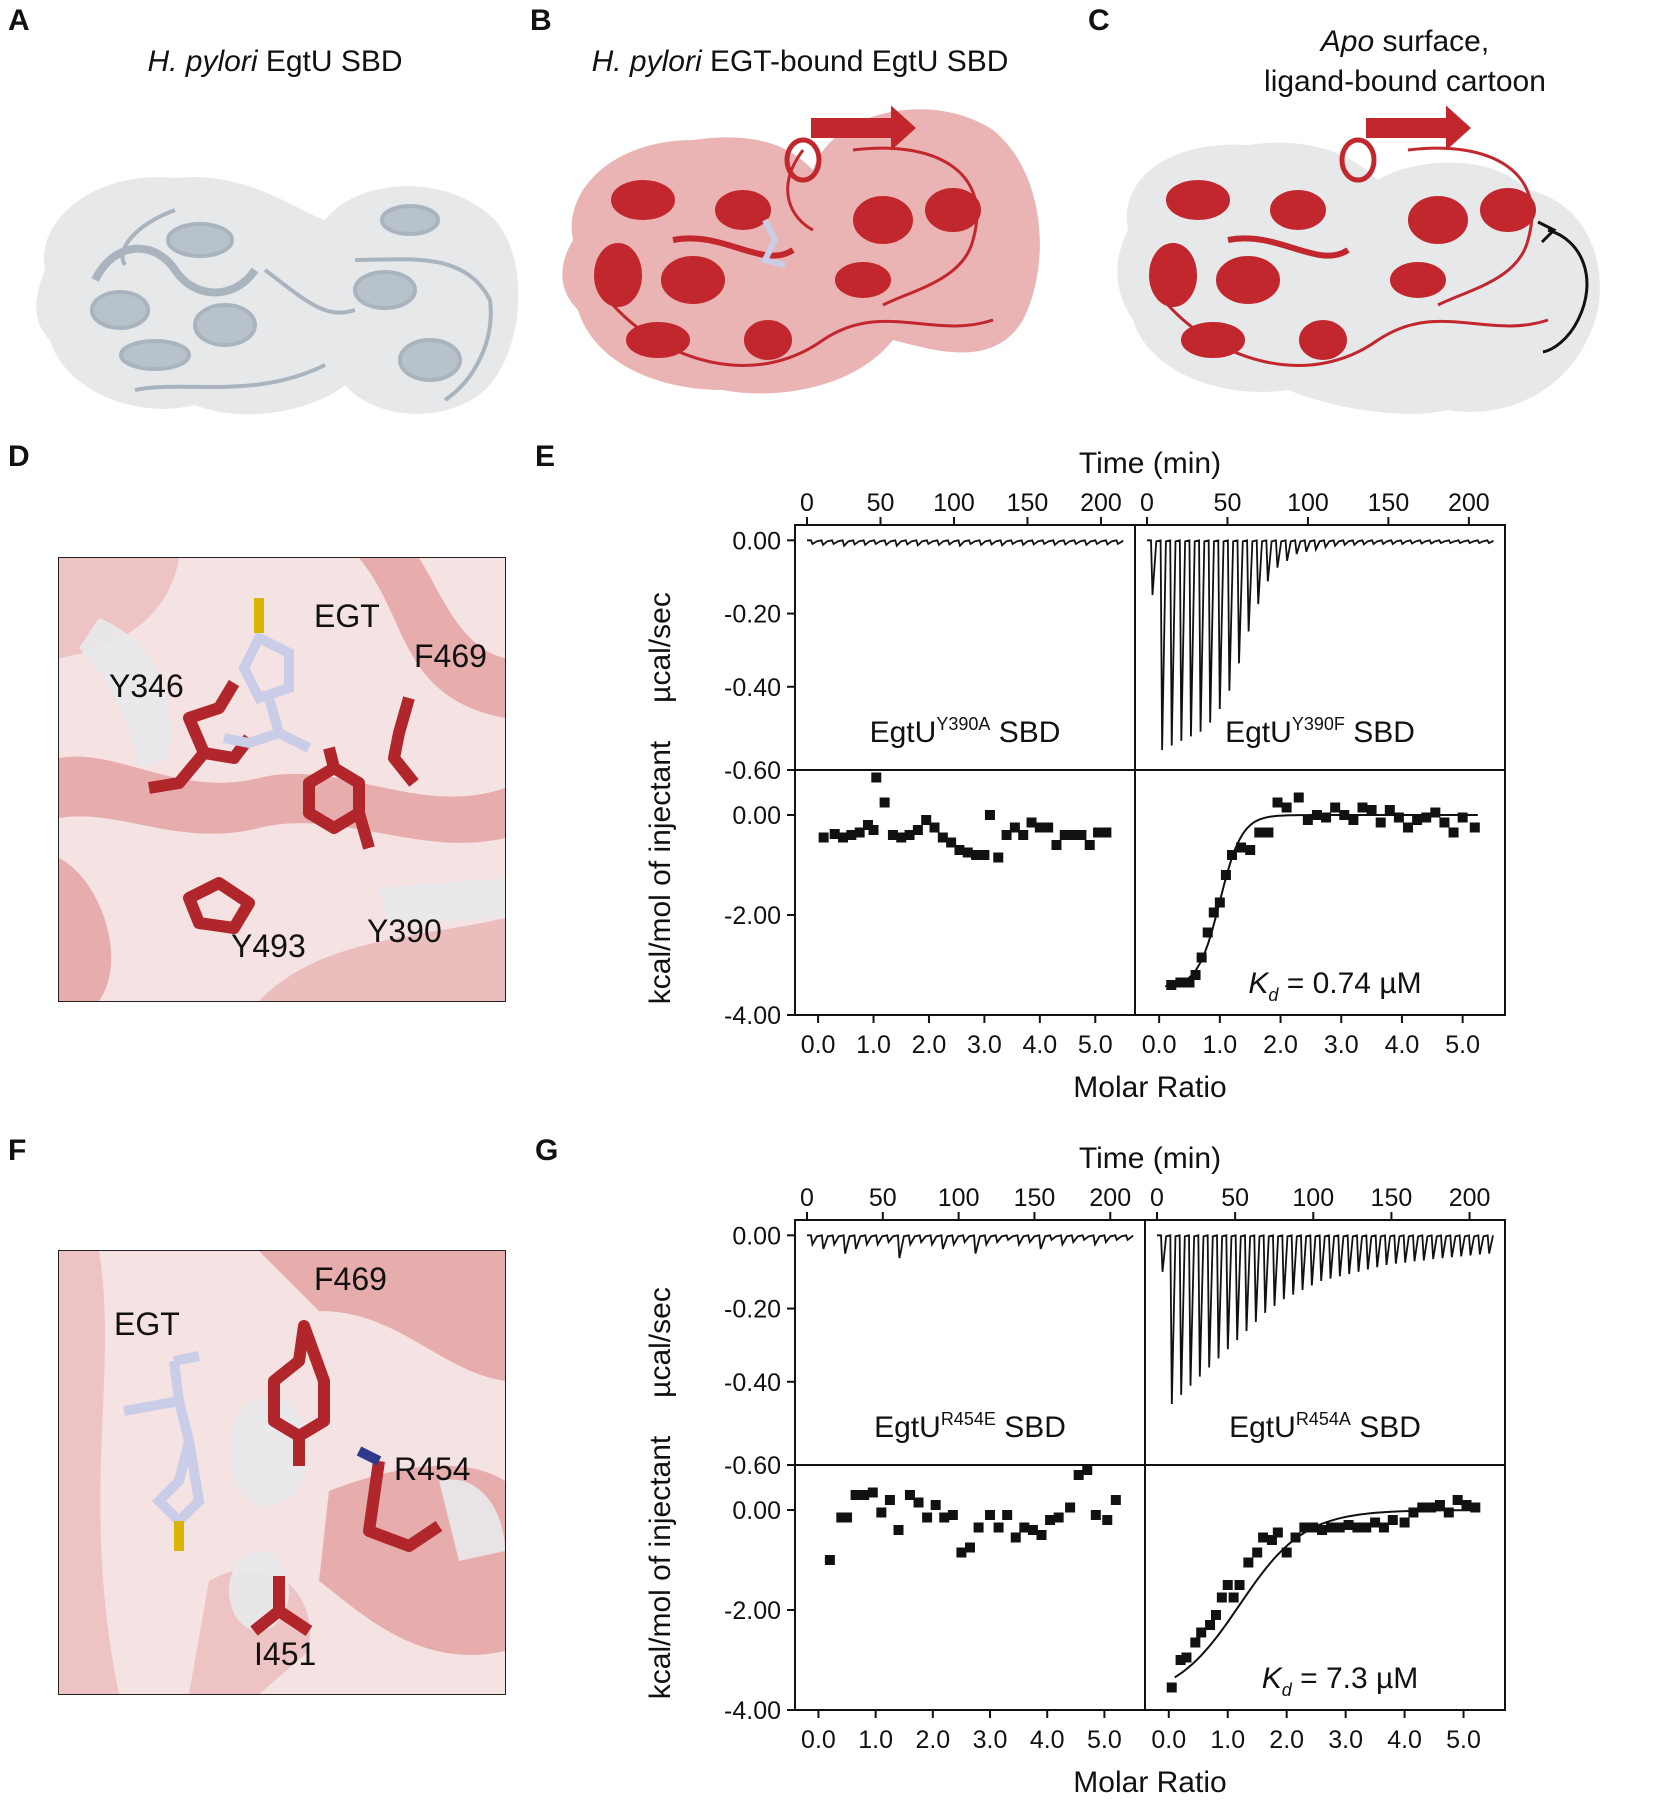 The image size is (1671, 1800). Describe the element at coordinates (1462, 1045) in the screenshot. I see `ratio-tick-label: 5.0` at that location.